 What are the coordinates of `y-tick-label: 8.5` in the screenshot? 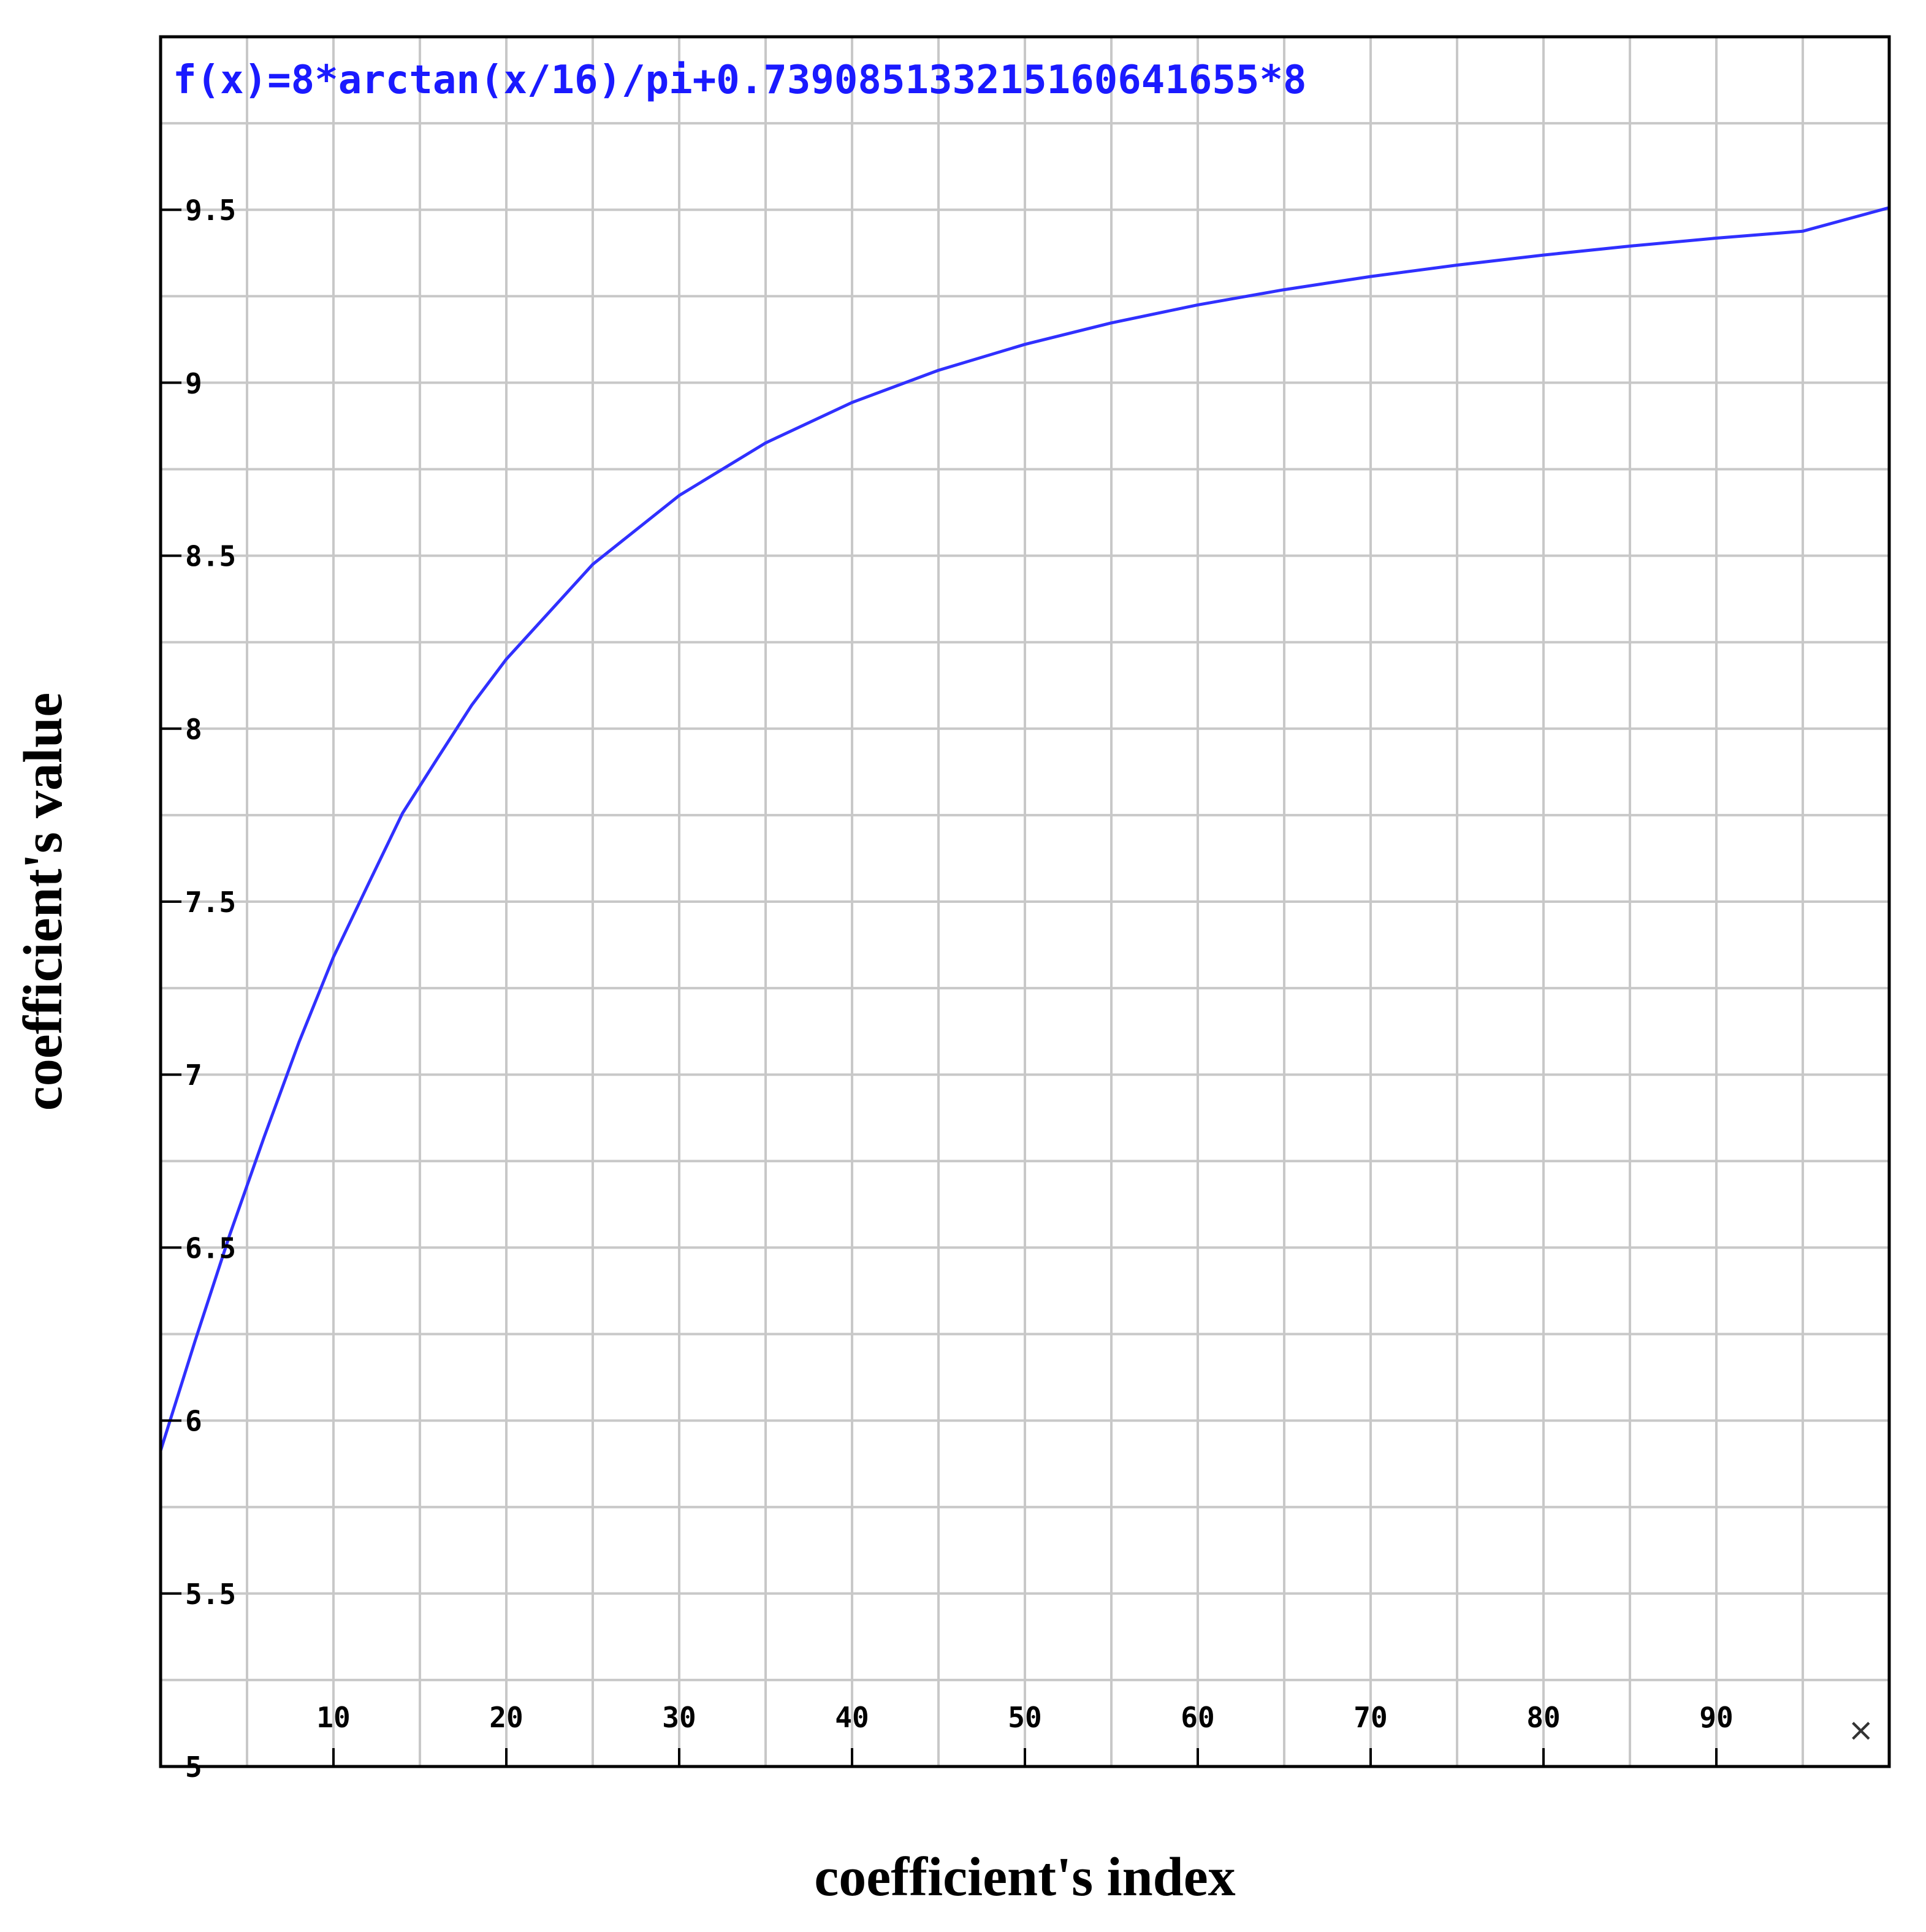 It's located at (210, 556).